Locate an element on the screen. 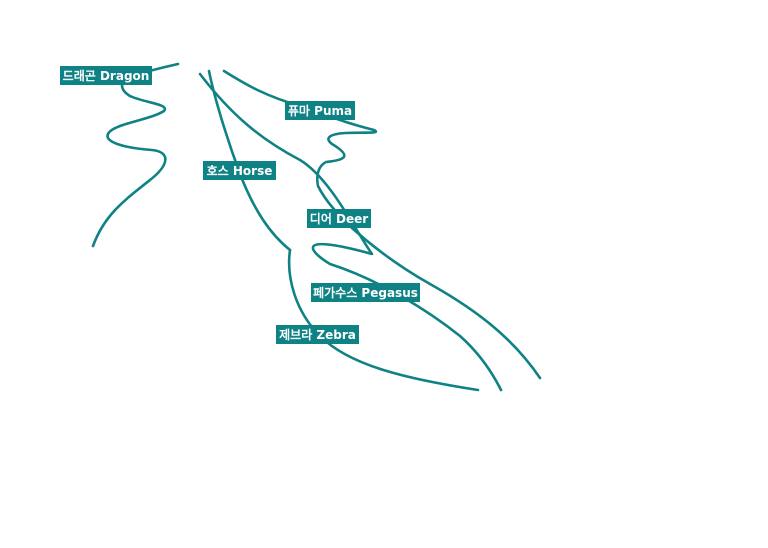 This screenshot has width=768, height=548. route-label-puma: 퓨마 Puma is located at coordinates (320, 110).